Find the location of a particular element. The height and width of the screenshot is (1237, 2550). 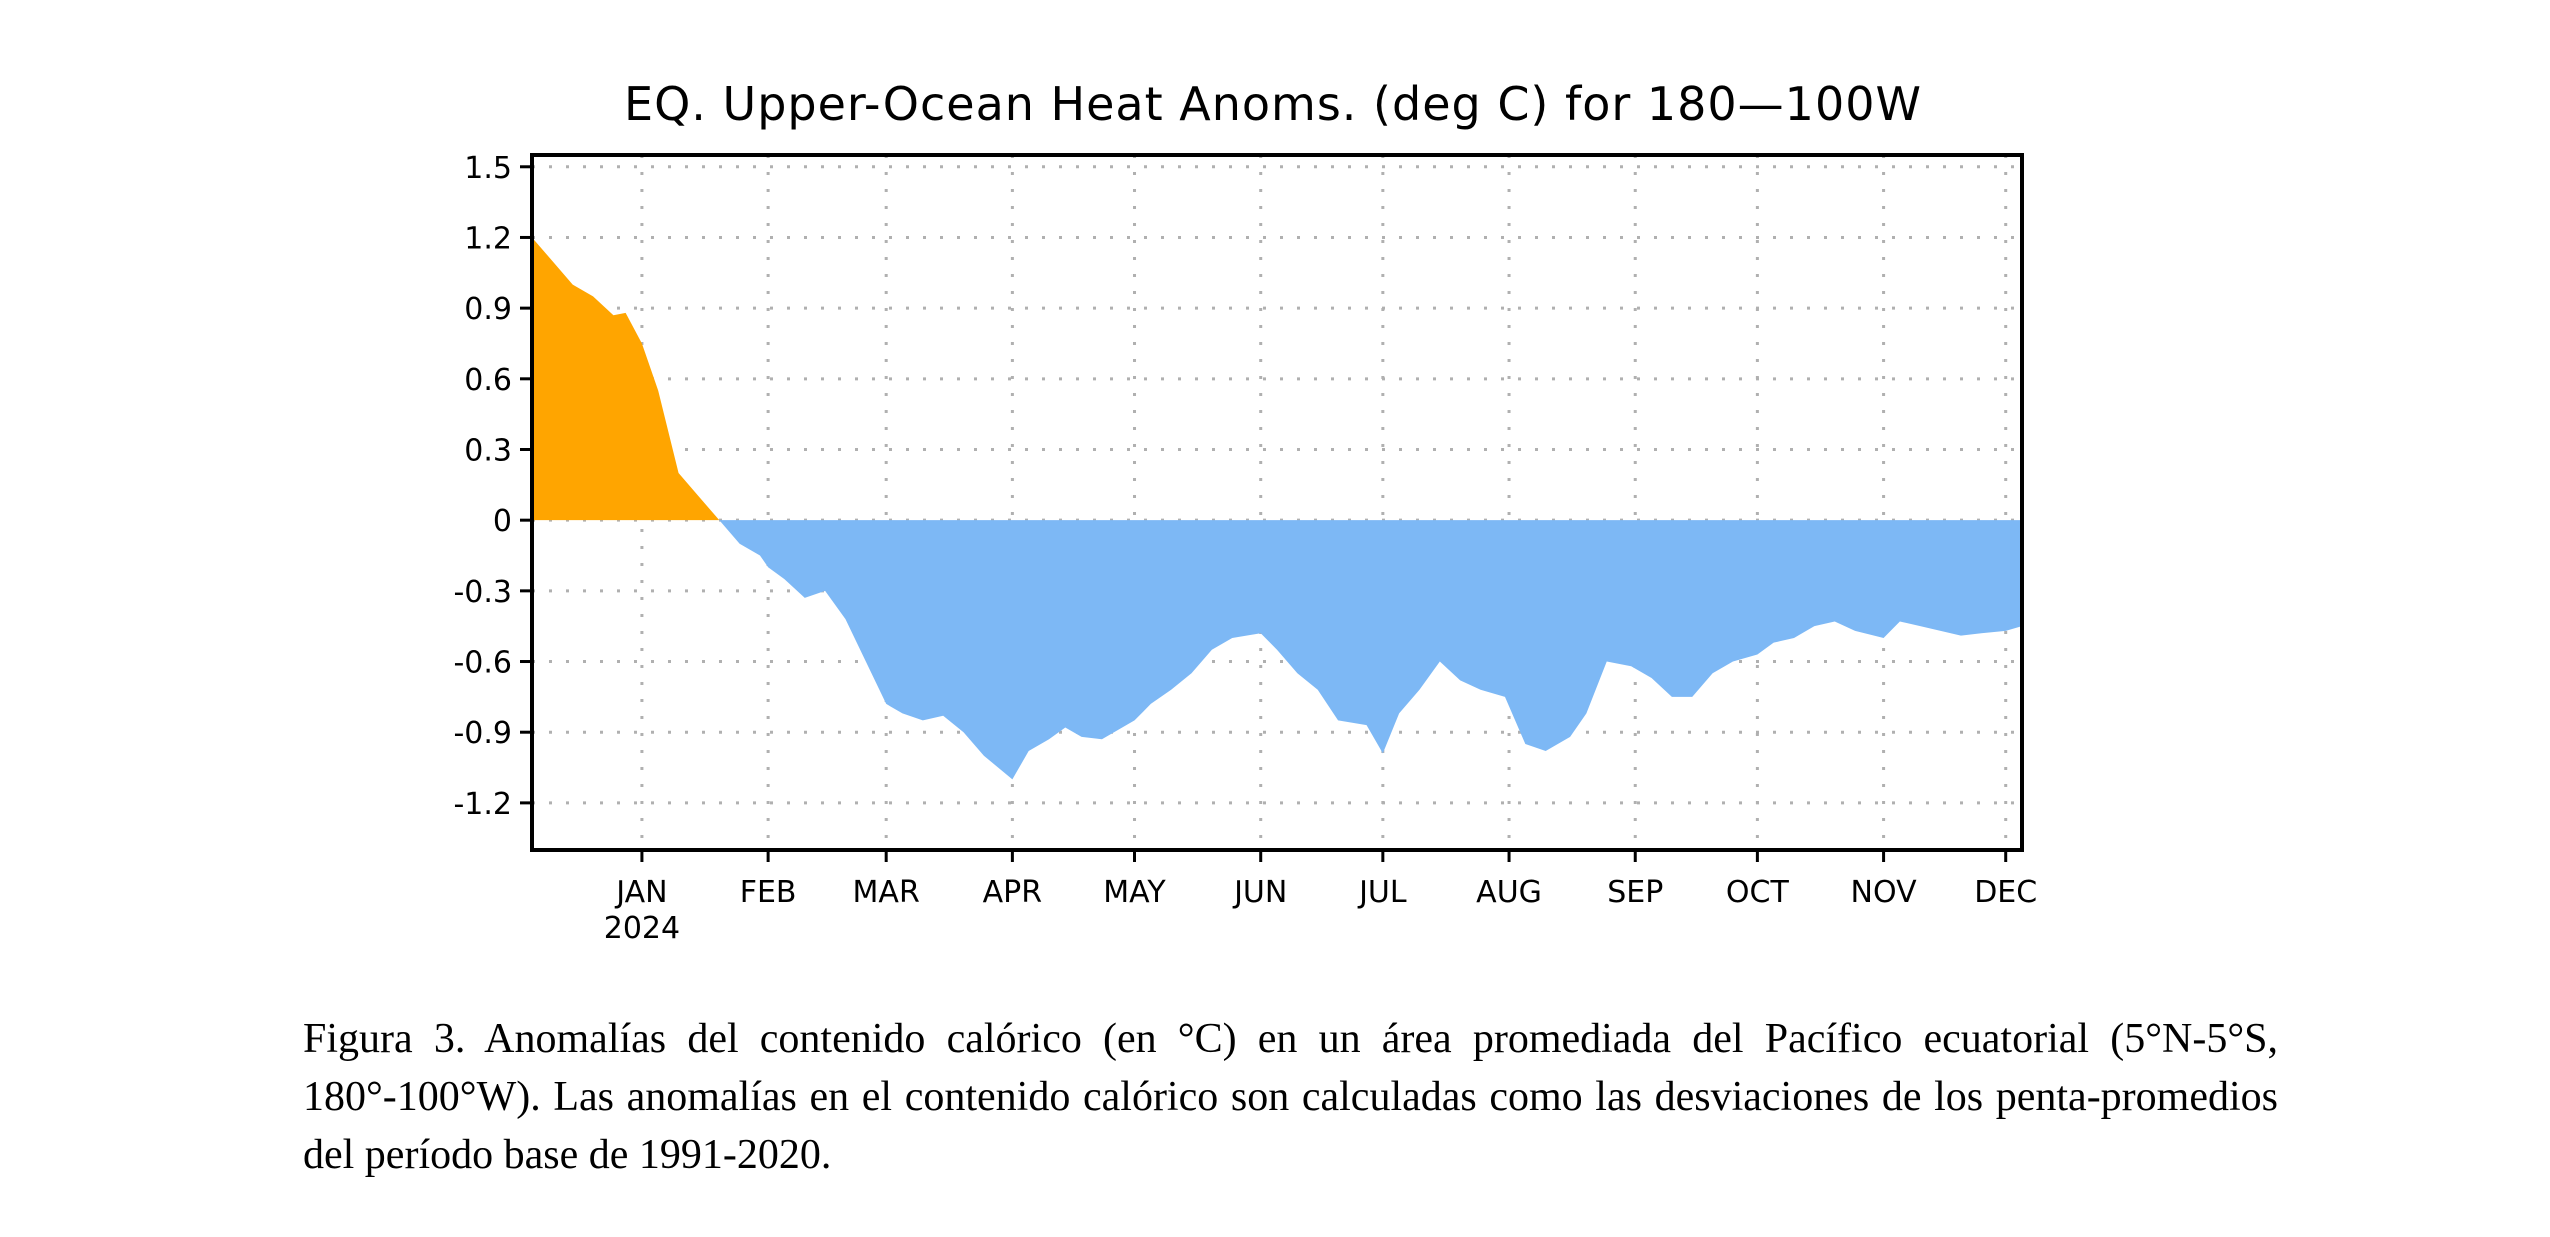

x-tick-label: OCT is located at coordinates (1758, 892).